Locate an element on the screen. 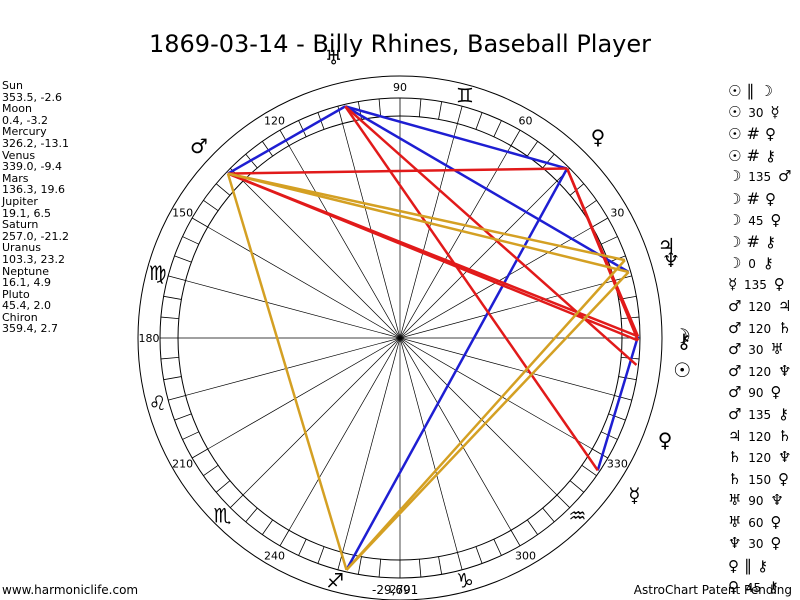 This screenshot has width=800, height=600. position-name: Mars is located at coordinates (15, 178).